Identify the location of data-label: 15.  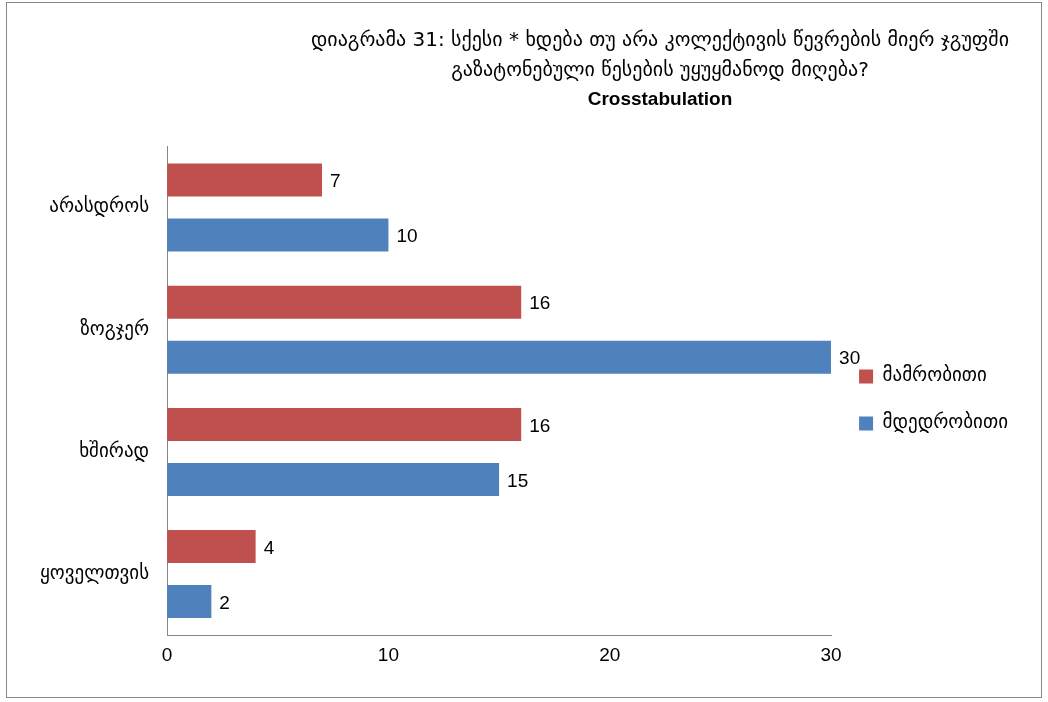
(518, 480).